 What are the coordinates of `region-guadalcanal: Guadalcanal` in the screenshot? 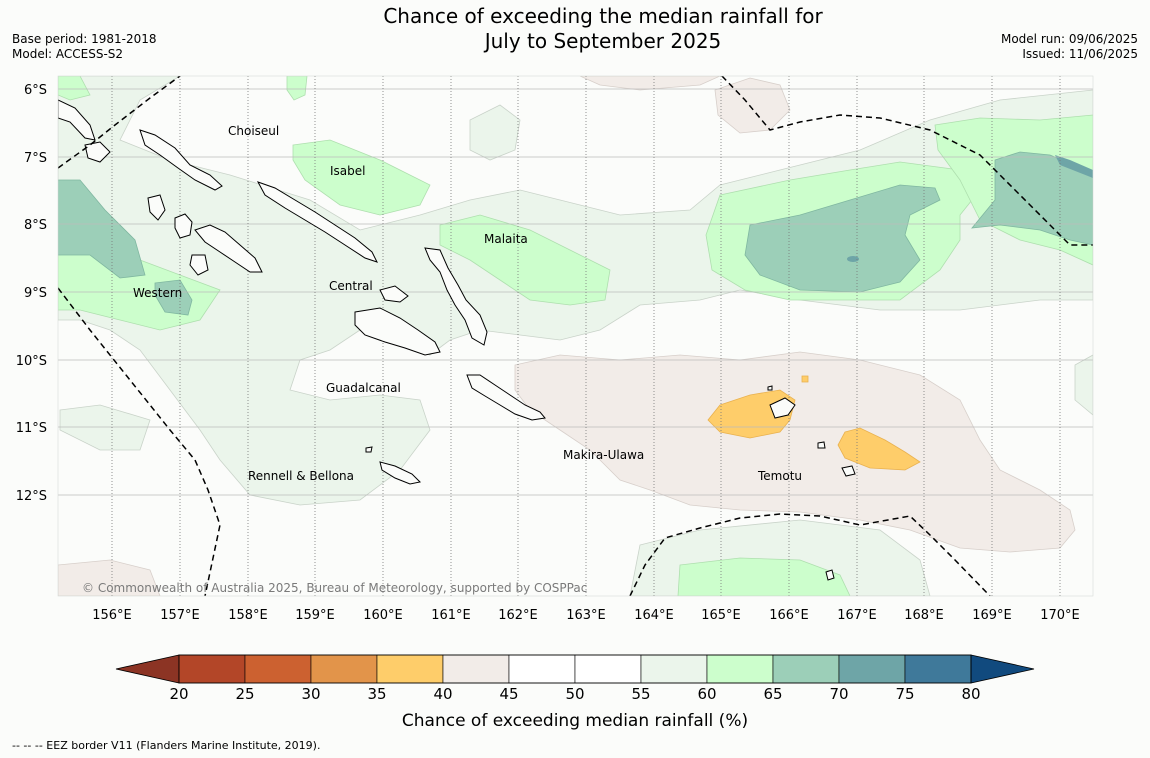 It's located at (363, 388).